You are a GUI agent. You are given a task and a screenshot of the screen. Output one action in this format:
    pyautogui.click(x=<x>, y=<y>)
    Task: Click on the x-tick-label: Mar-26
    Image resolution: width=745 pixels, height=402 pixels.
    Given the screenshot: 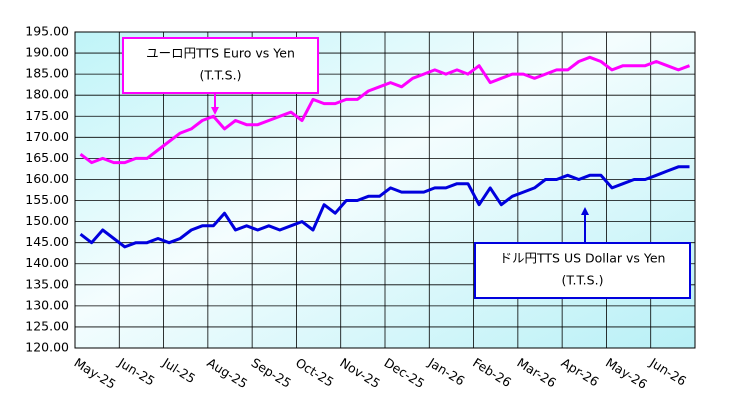 What is the action you would take?
    pyautogui.click(x=536, y=373)
    